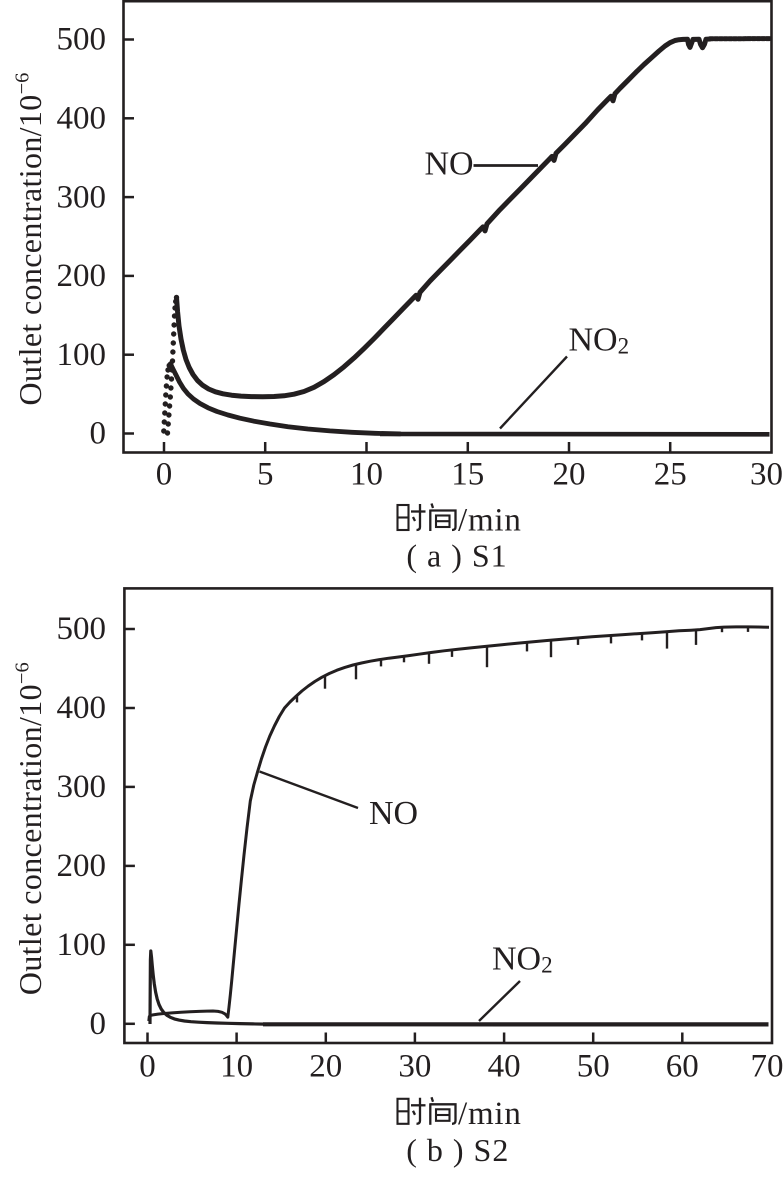  What do you see at coordinates (467, 475) in the screenshot?
I see `svg-text: 15` at bounding box center [467, 475].